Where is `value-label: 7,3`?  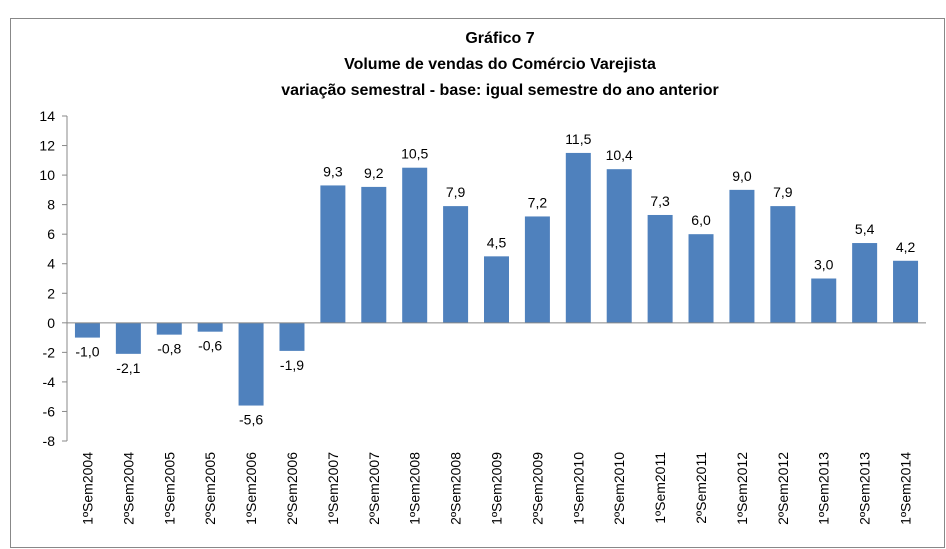
value-label: 7,3 is located at coordinates (660, 201).